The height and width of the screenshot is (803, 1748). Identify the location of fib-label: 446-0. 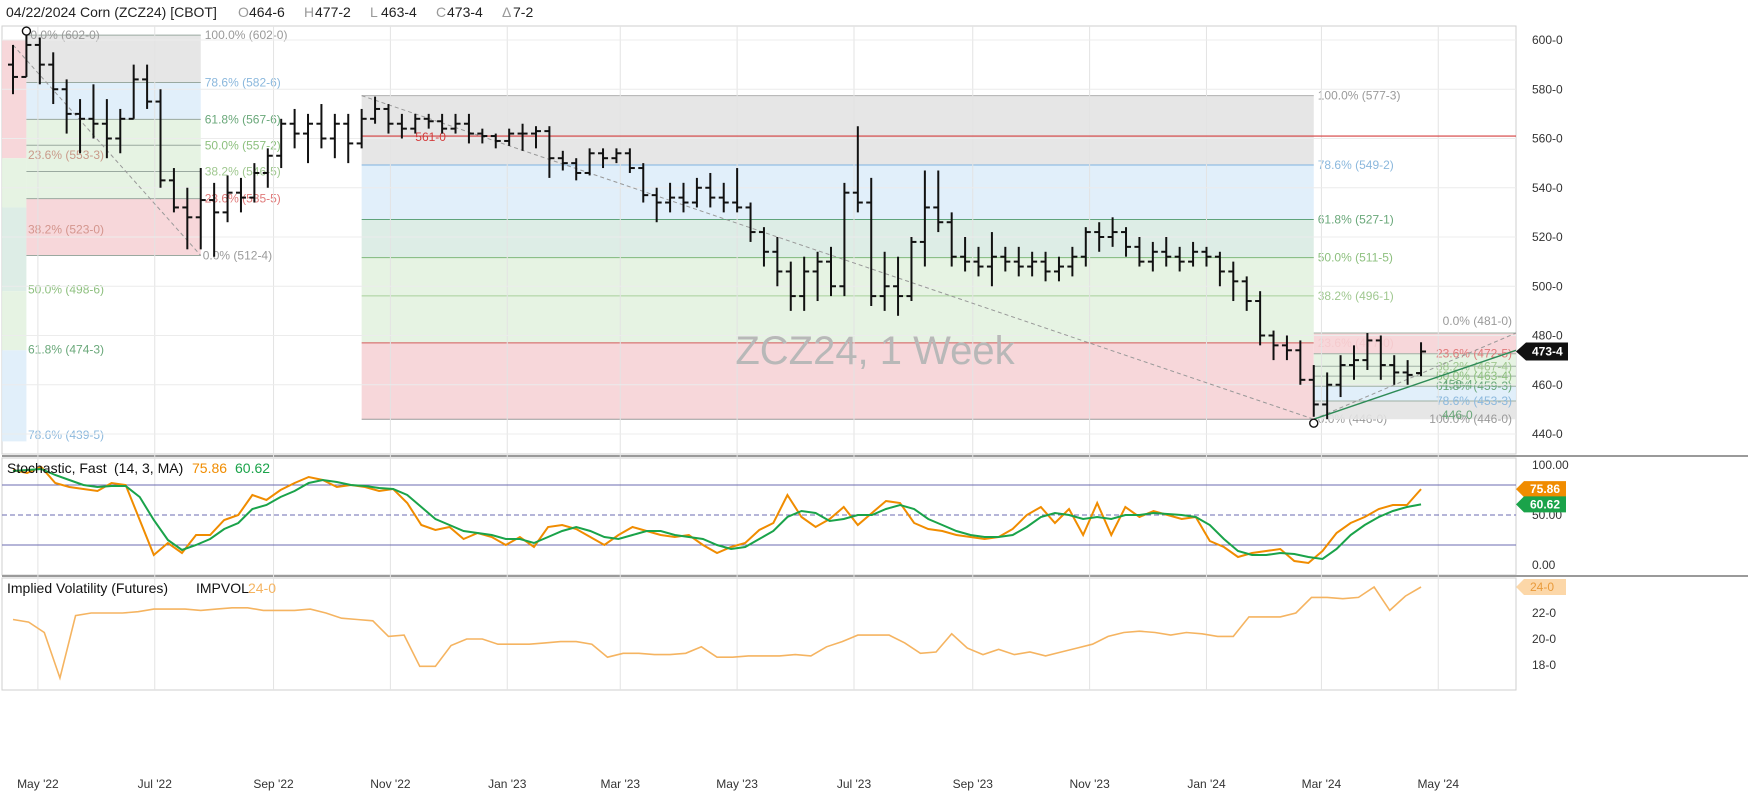
(1457, 415).